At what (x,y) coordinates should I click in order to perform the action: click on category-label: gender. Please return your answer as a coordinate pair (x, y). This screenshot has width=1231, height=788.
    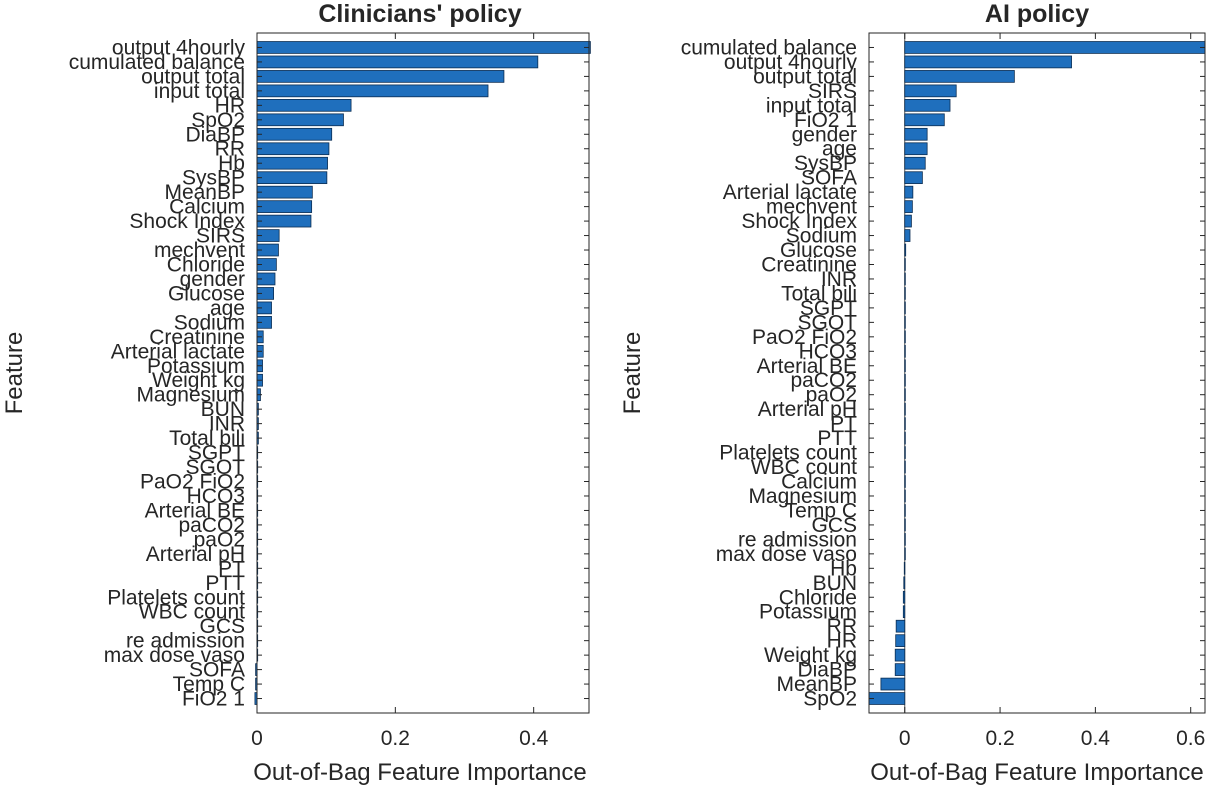
    Looking at the image, I should click on (212, 279).